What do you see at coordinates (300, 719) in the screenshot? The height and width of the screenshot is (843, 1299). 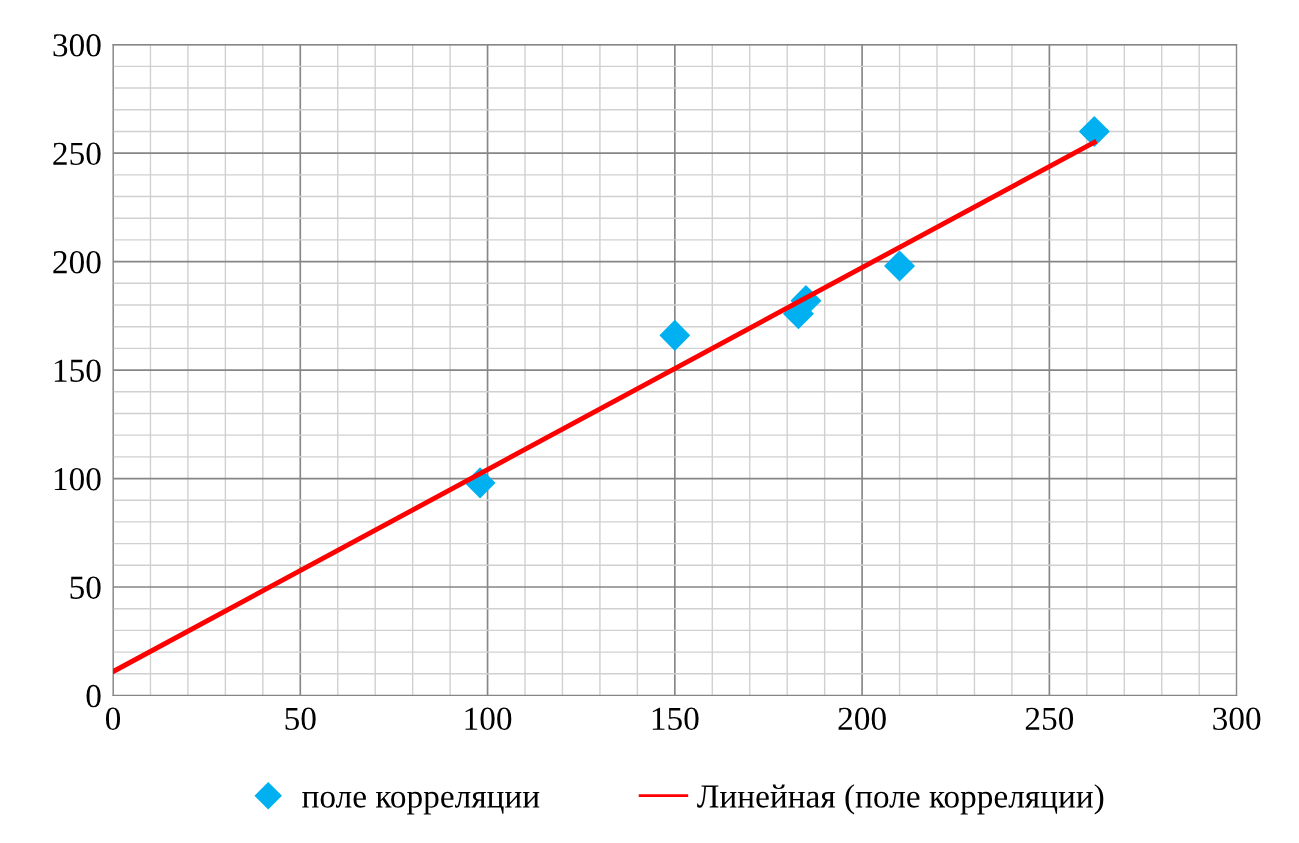 I see `x-tick-label: 50` at bounding box center [300, 719].